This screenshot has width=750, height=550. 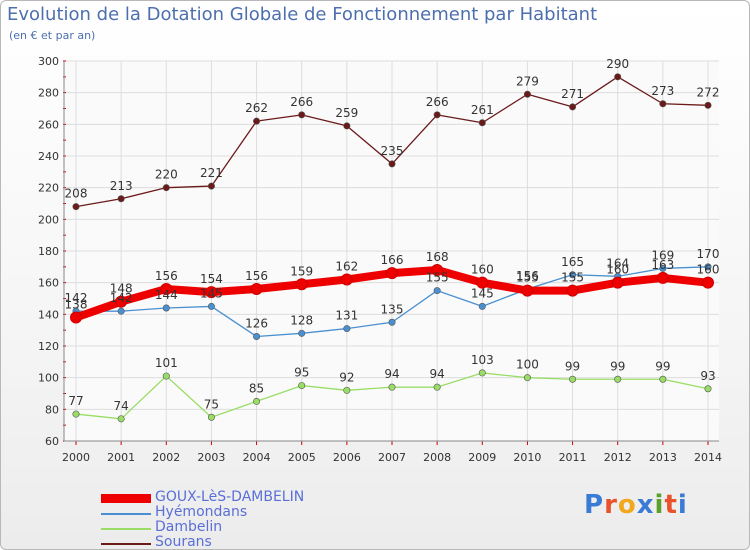 What do you see at coordinates (392, 457) in the screenshot?
I see `x-tick-label: 2007` at bounding box center [392, 457].